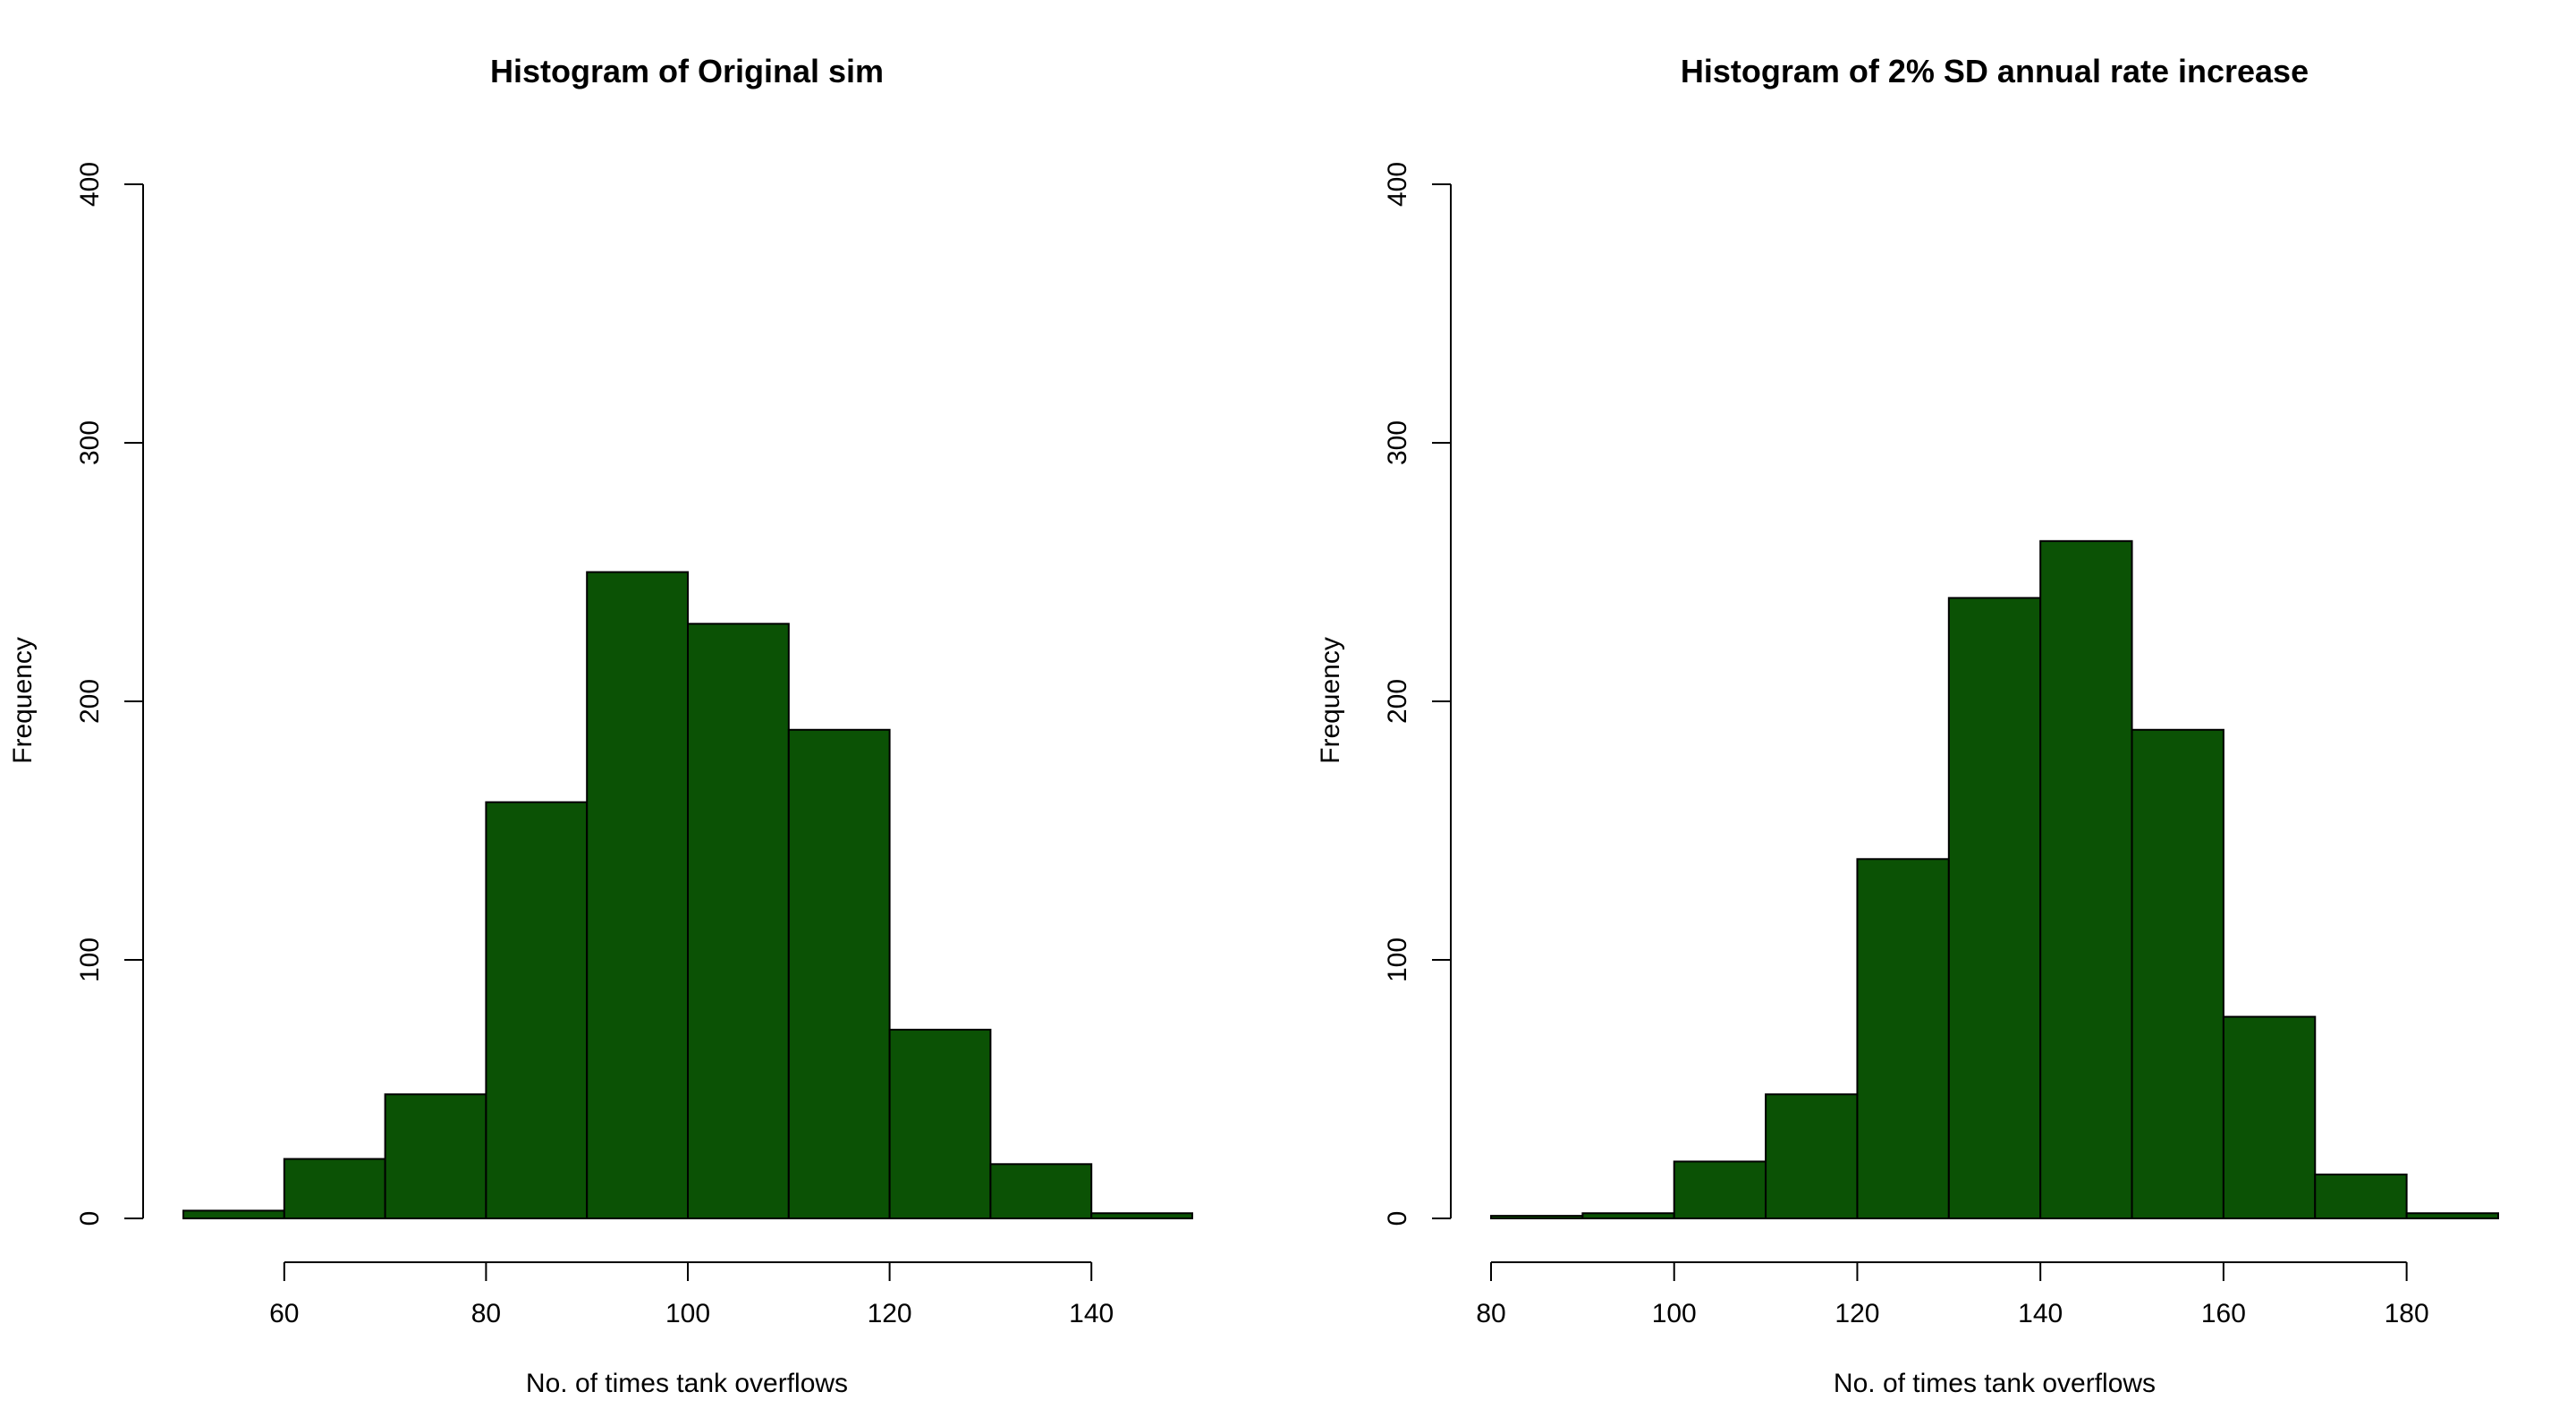  What do you see at coordinates (2407, 1314) in the screenshot?
I see `x-tick-label: 180` at bounding box center [2407, 1314].